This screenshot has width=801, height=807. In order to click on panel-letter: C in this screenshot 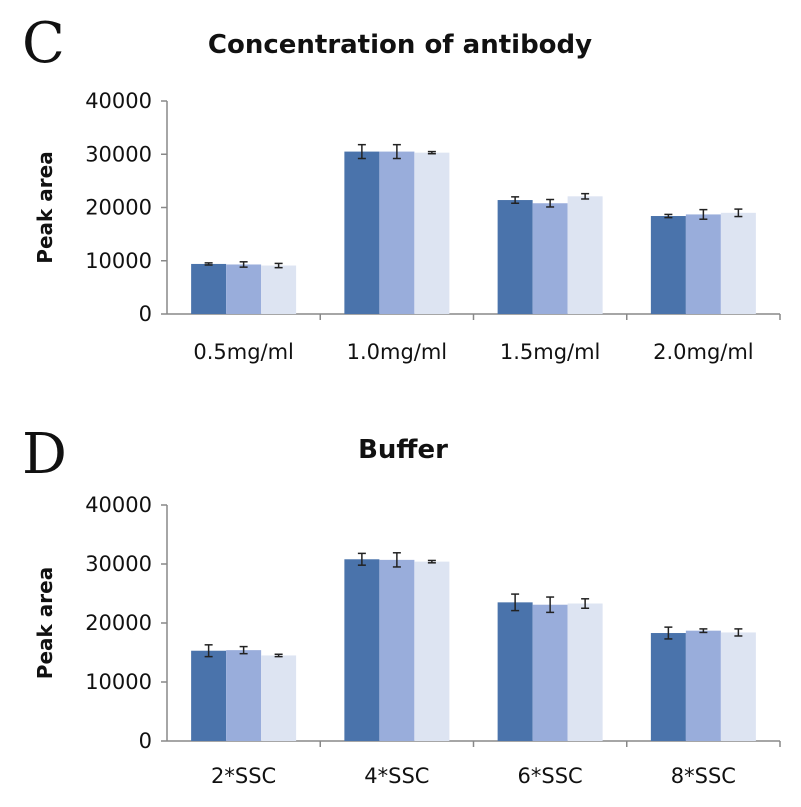, I will do `click(43, 43)`.